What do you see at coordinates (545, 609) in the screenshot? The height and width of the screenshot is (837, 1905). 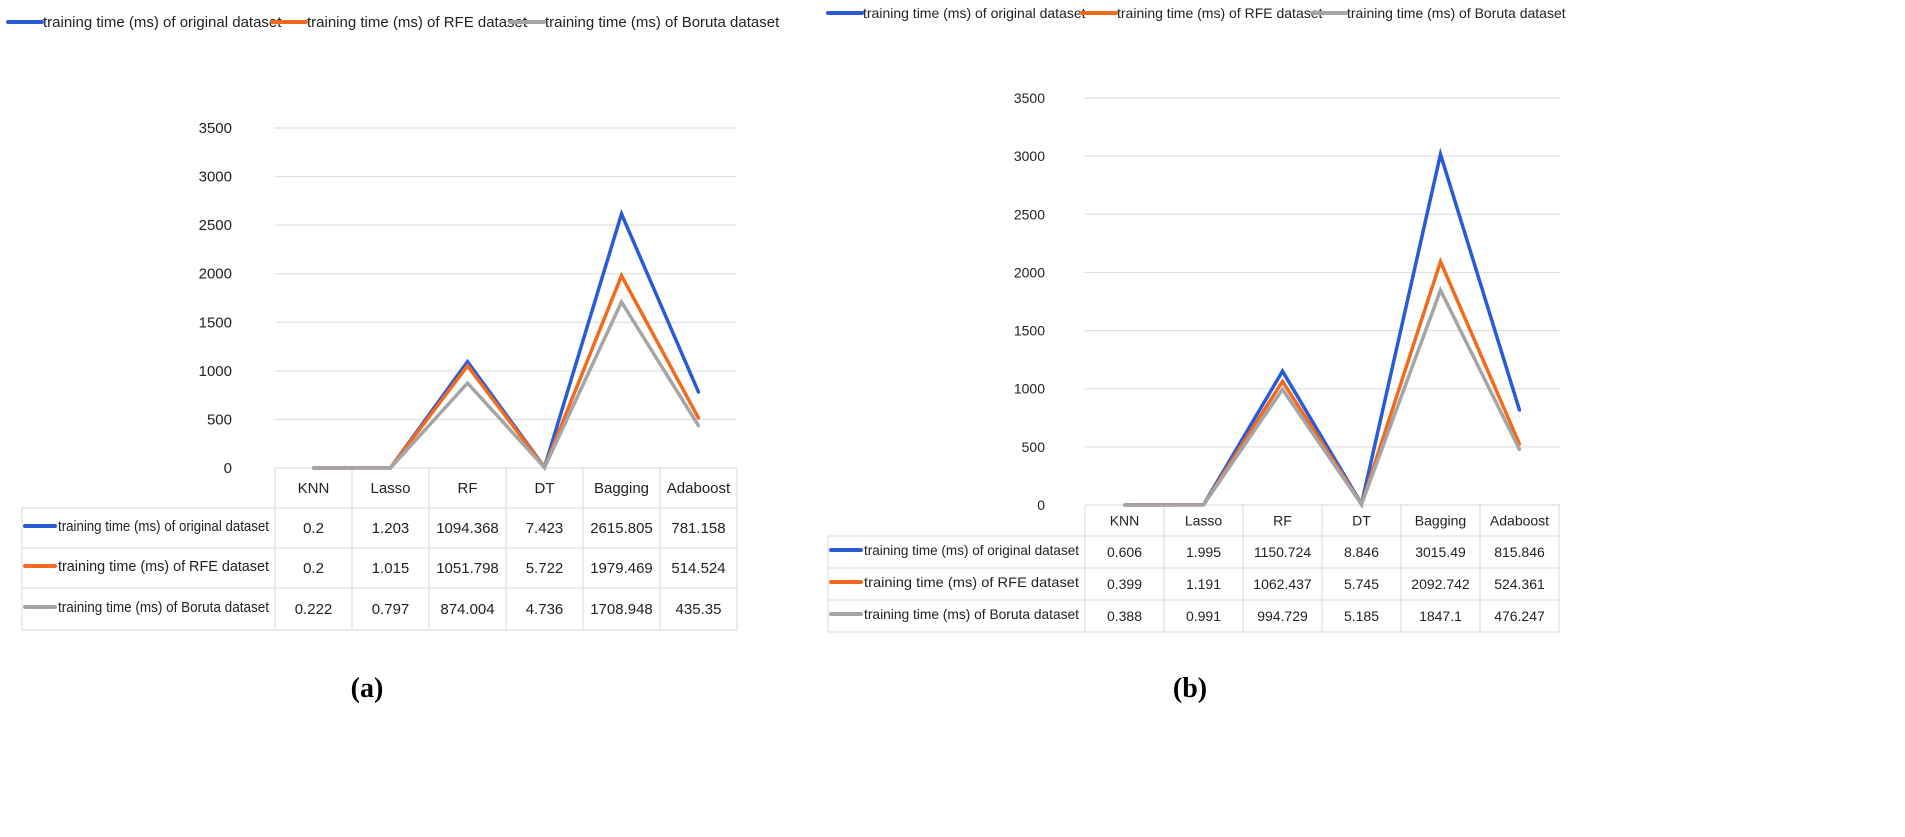 I see `table-value-cell: 4.736` at bounding box center [545, 609].